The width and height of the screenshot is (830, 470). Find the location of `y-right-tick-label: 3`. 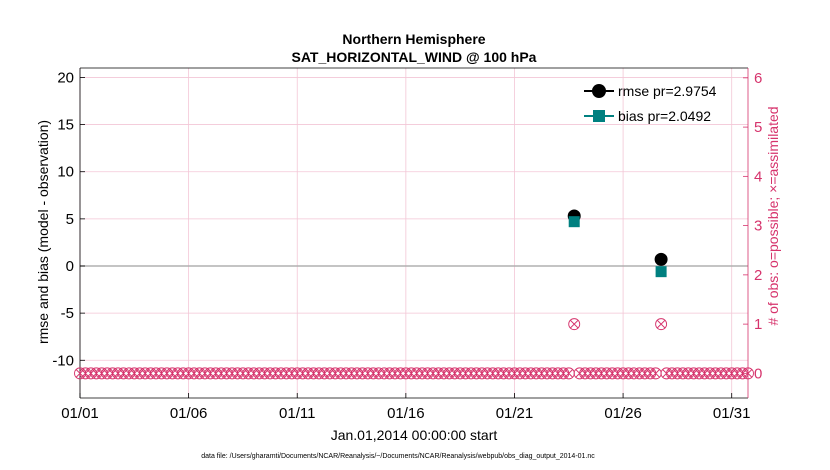

y-right-tick-label: 3 is located at coordinates (758, 226).